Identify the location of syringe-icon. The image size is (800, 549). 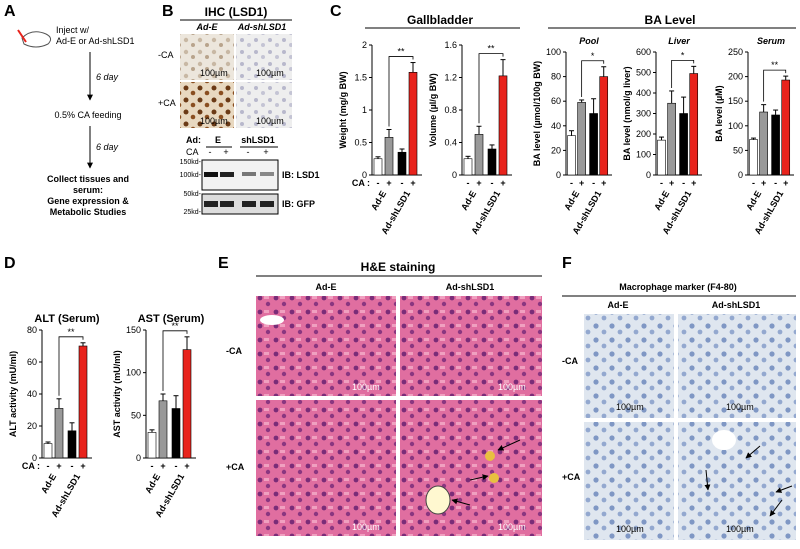
(22, 36).